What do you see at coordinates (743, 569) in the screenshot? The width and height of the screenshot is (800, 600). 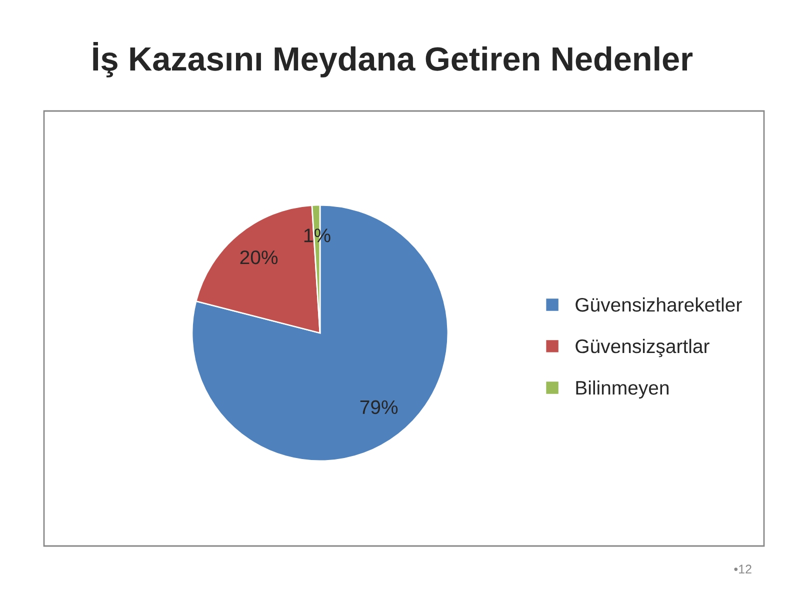 I see `text: •12` at bounding box center [743, 569].